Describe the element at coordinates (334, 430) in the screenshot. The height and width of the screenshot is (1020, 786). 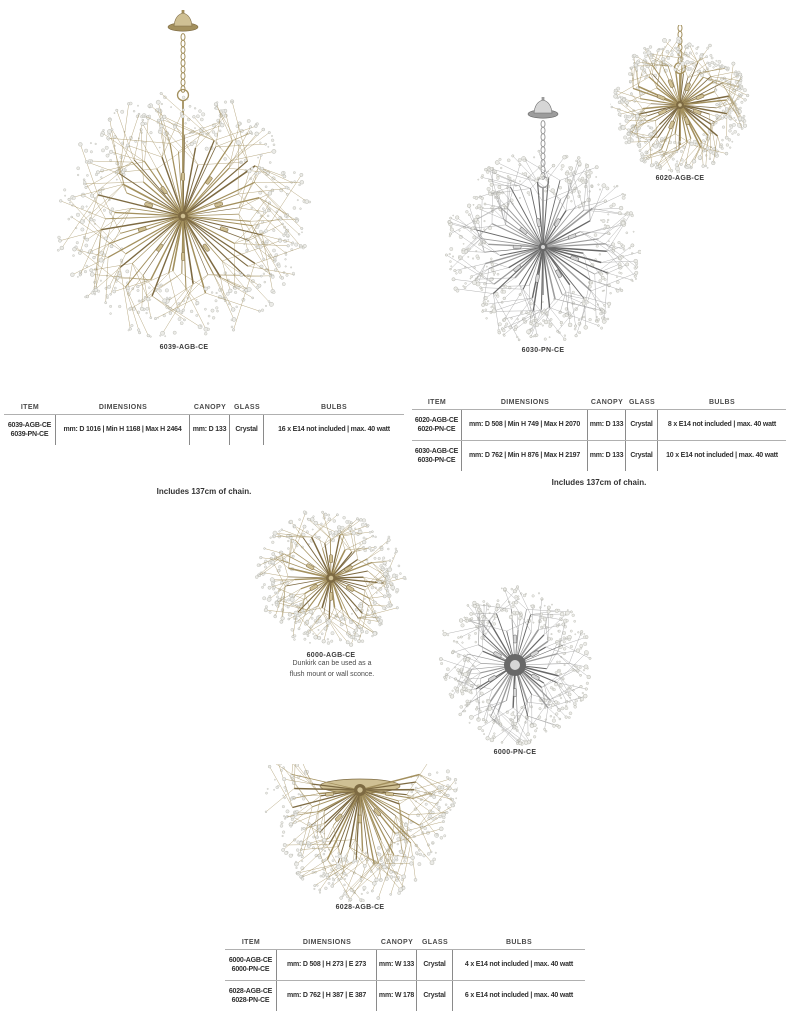
I see `cell-bulbs: 16 x E14 not included | max. 40 watt` at that location.